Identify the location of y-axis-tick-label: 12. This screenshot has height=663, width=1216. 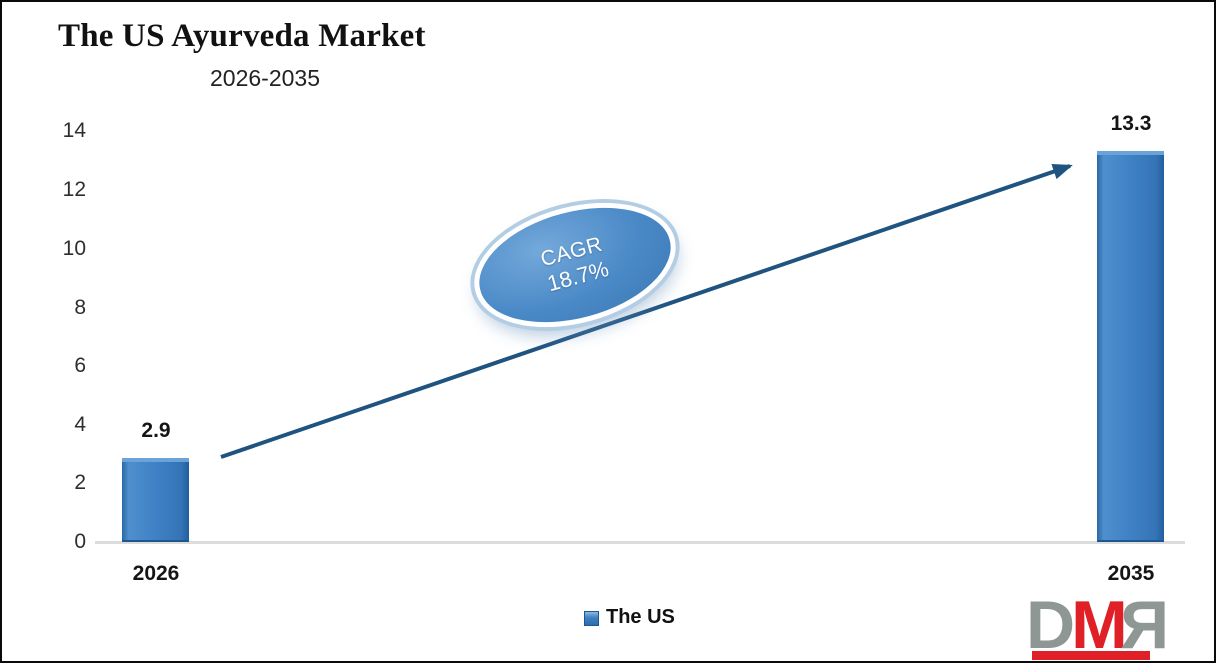
(74, 189).